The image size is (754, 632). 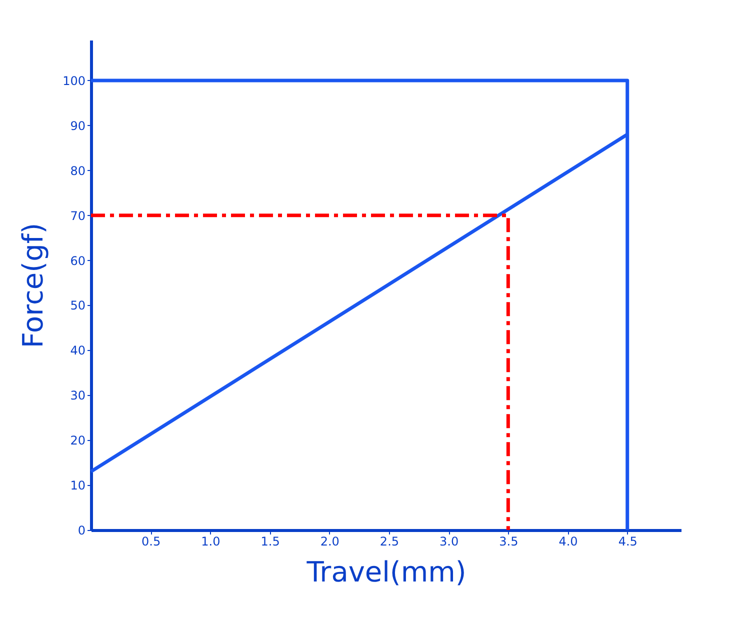 What do you see at coordinates (210, 541) in the screenshot?
I see `x-tick-label: 1.0` at bounding box center [210, 541].